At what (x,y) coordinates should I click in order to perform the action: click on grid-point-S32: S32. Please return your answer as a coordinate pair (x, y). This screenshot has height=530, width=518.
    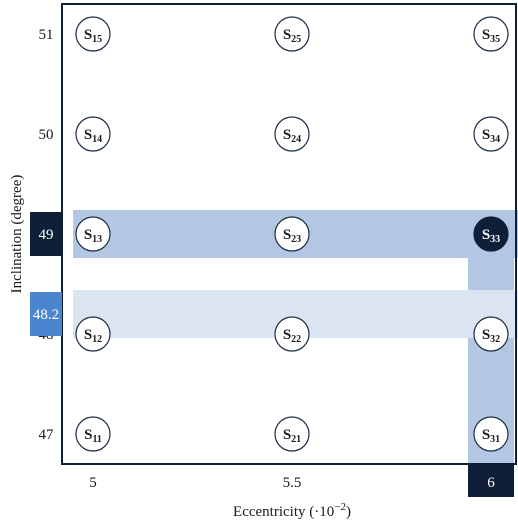
    Looking at the image, I should click on (491, 334).